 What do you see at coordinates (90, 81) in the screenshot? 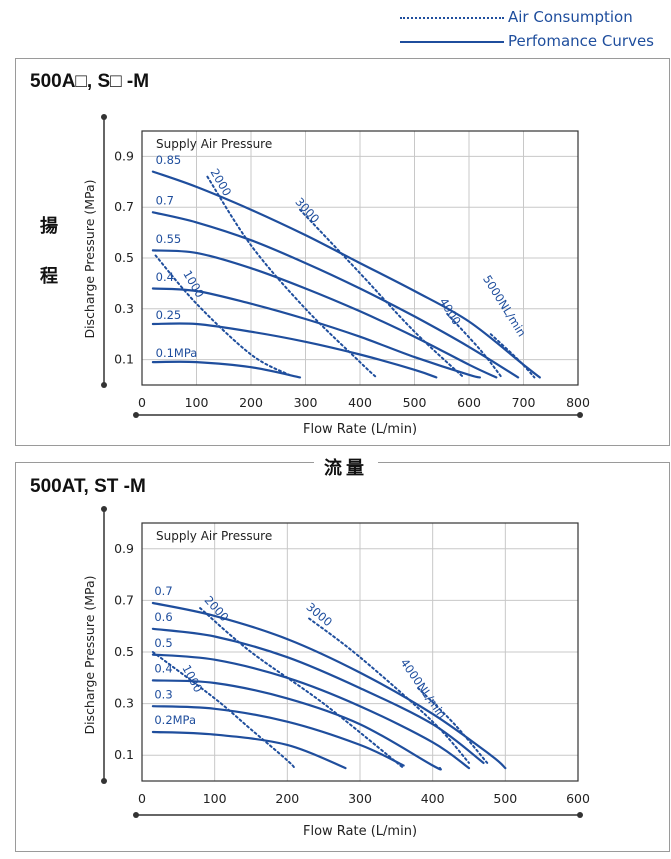
I see `chart-title: 500A□, S□ -M` at bounding box center [90, 81].